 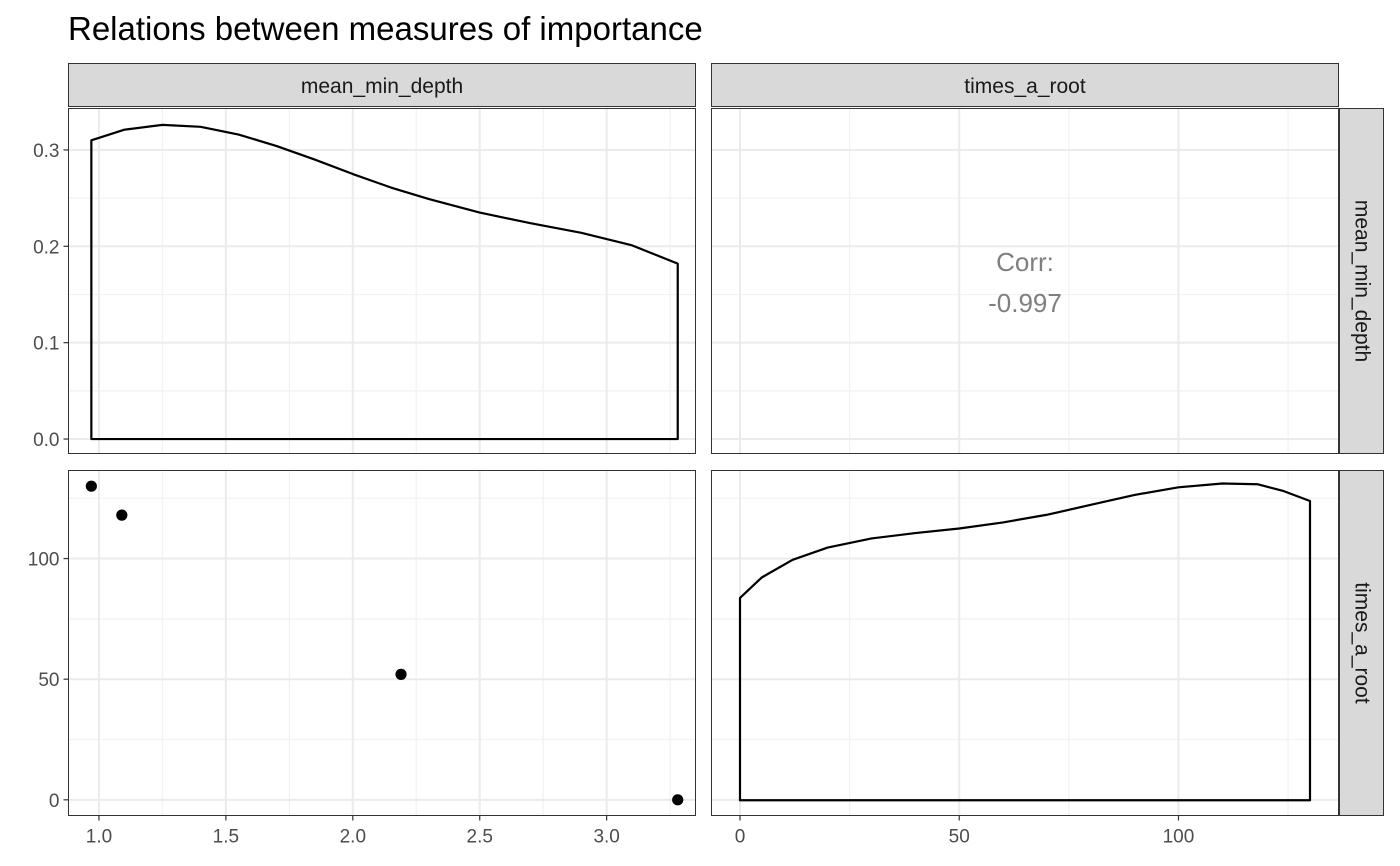 I want to click on x-axis-mean-min-depth-tick-label: 2.5, so click(x=480, y=837).